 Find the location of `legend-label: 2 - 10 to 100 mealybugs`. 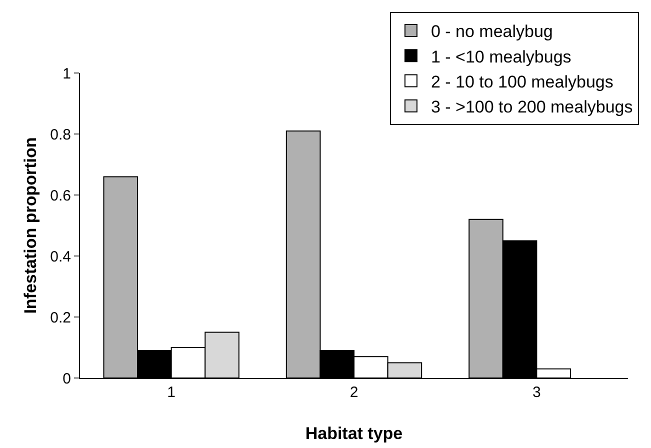

legend-label: 2 - 10 to 100 mealybugs is located at coordinates (522, 82).